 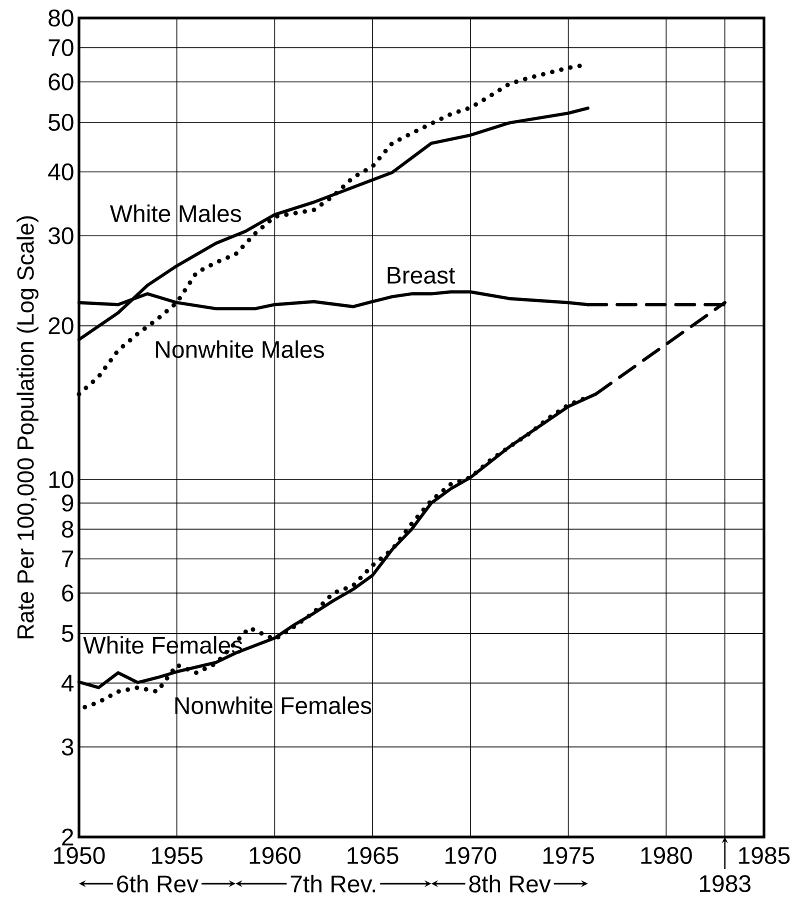 I want to click on y-tick-label: 20, so click(x=61, y=325).